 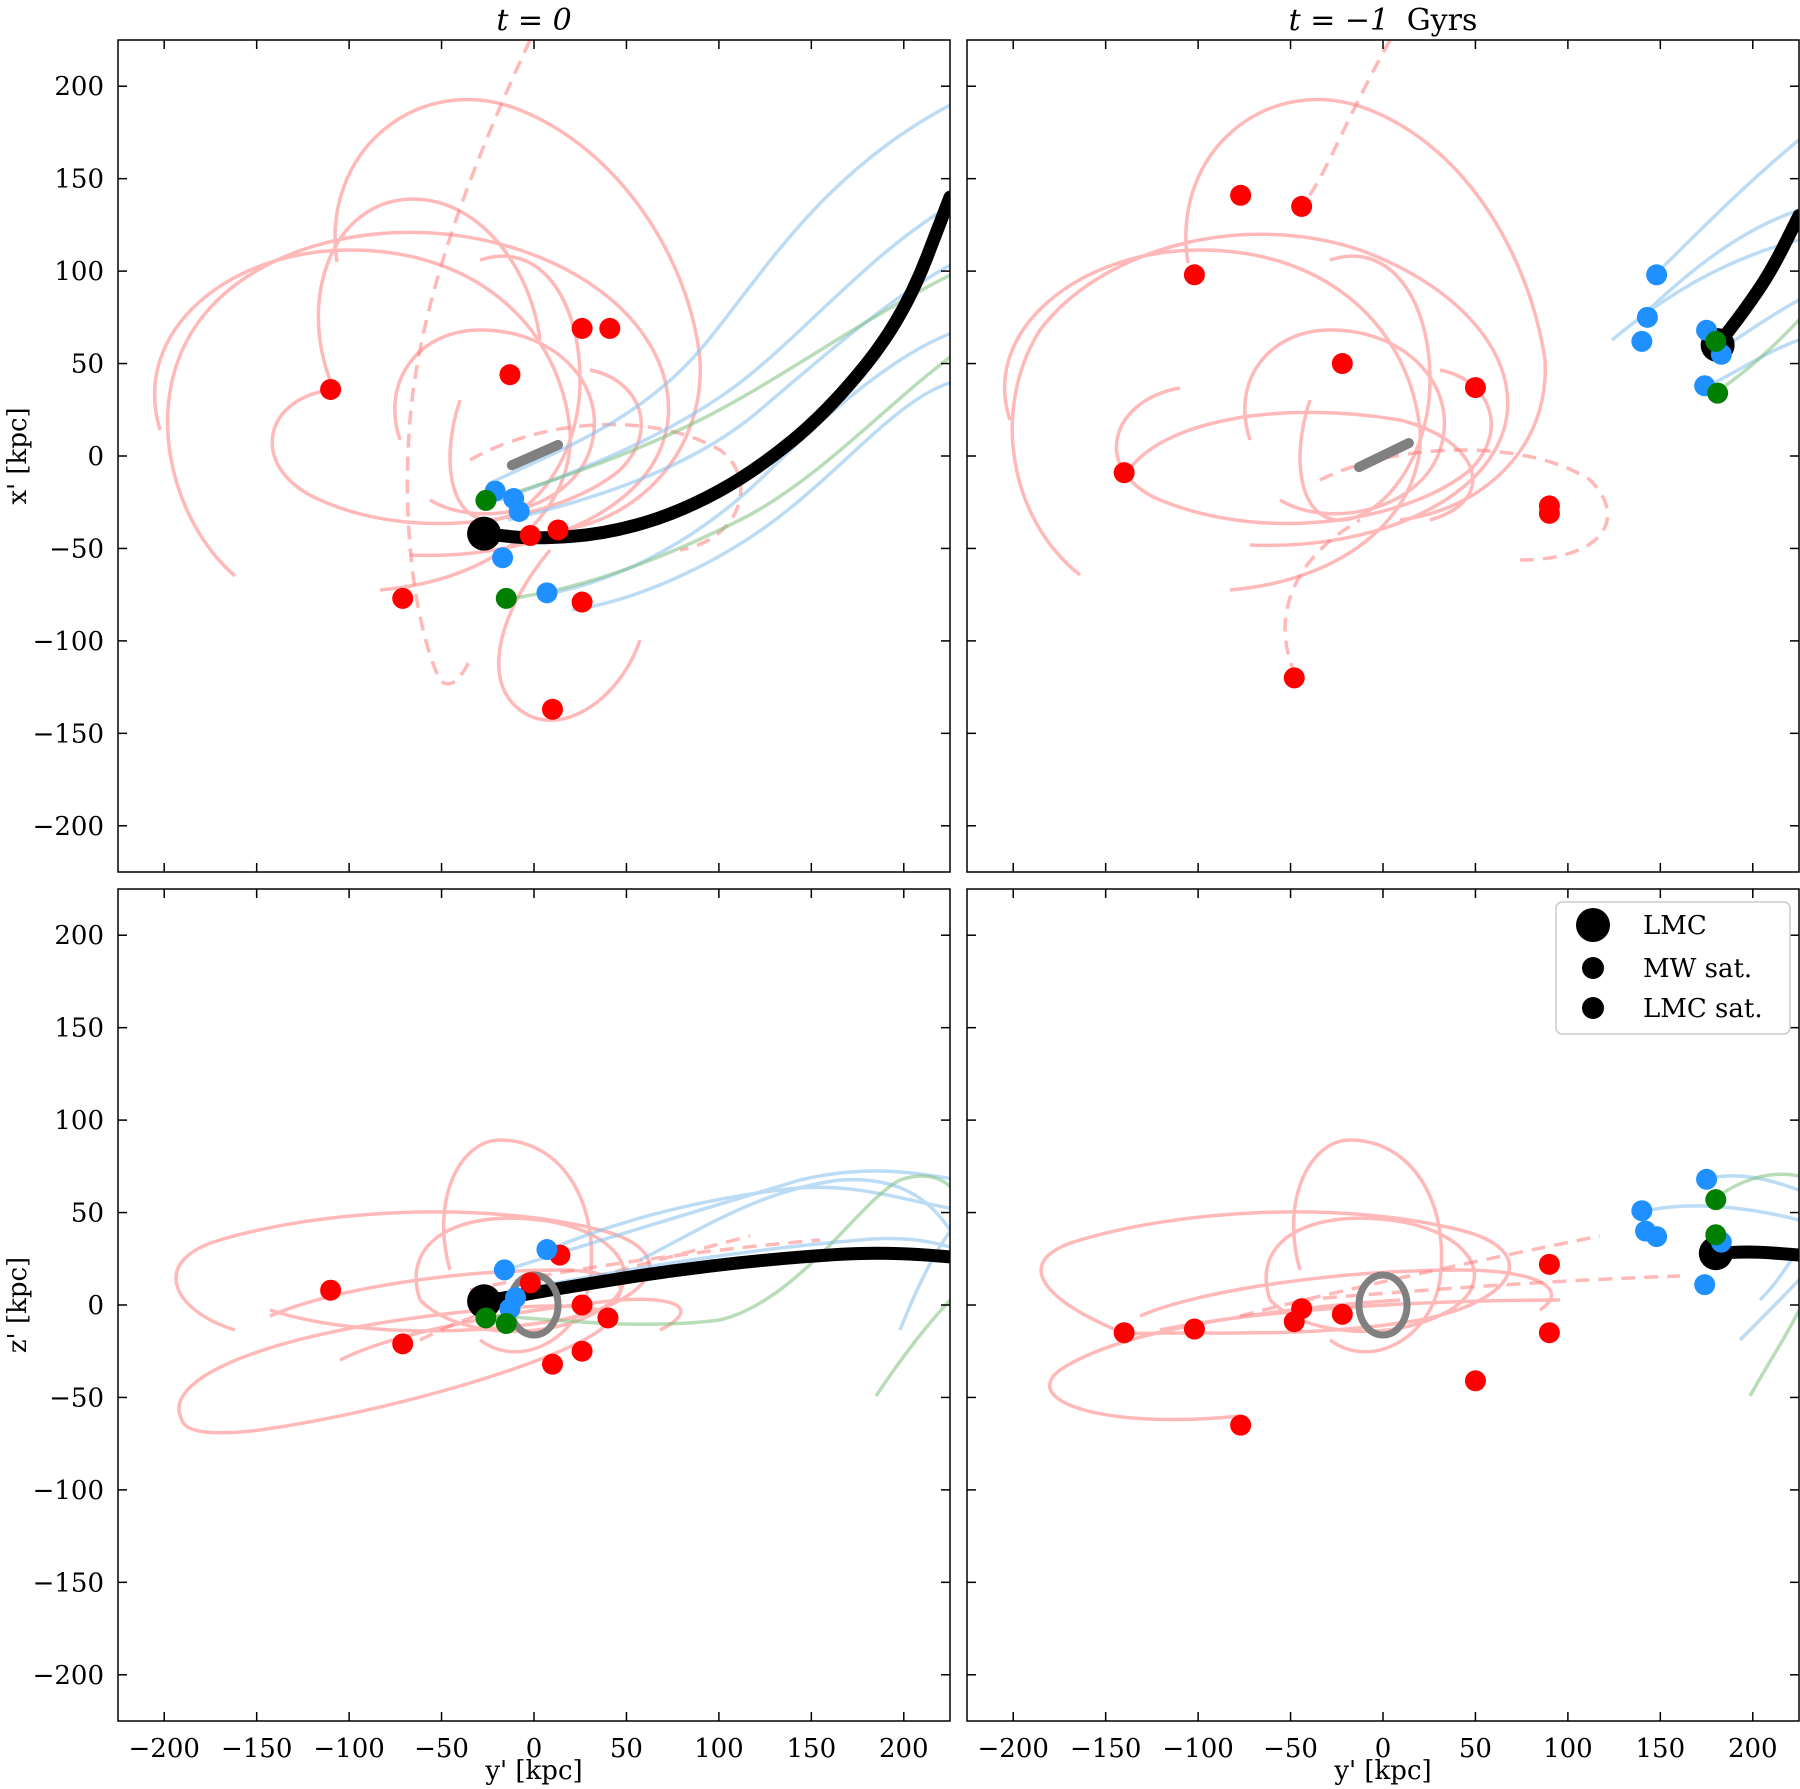 What do you see at coordinates (1703, 1009) in the screenshot?
I see `legend-label-lmc-sat: LMC sat.` at bounding box center [1703, 1009].